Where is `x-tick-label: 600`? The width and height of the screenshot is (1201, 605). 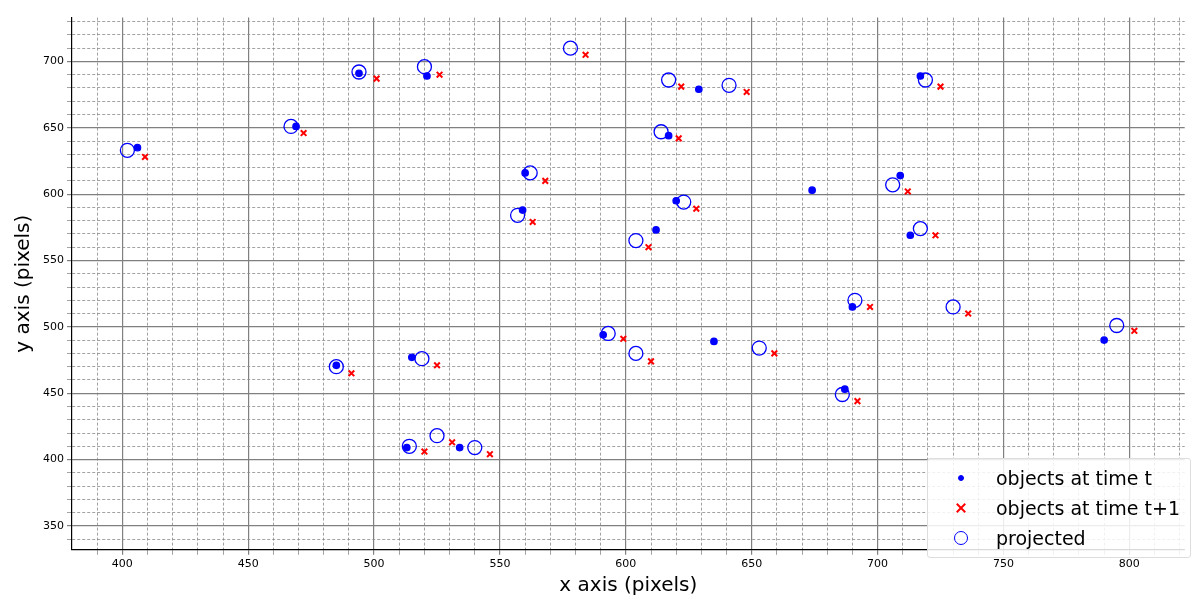
x-tick-label: 600 is located at coordinates (626, 564).